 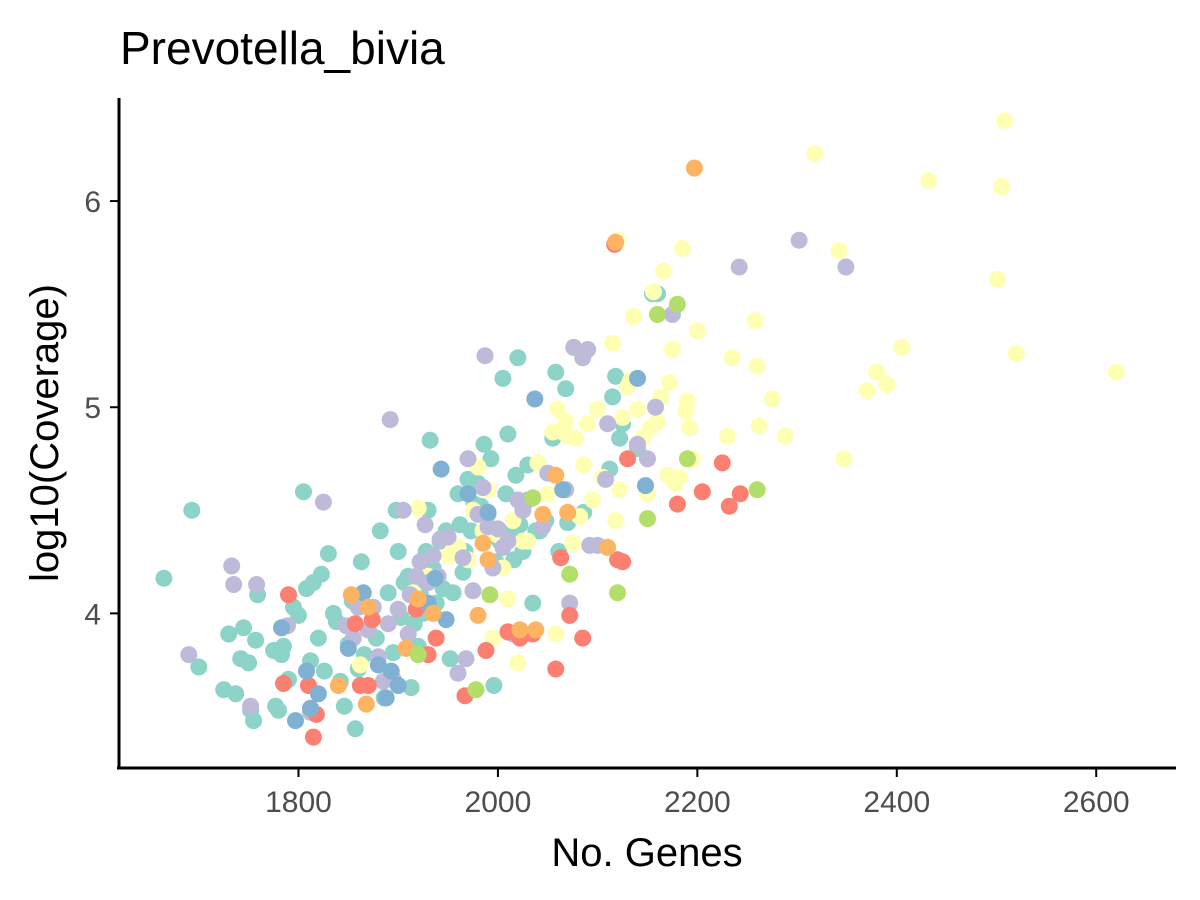 What do you see at coordinates (646, 853) in the screenshot?
I see `x-axis-title: No. Genes` at bounding box center [646, 853].